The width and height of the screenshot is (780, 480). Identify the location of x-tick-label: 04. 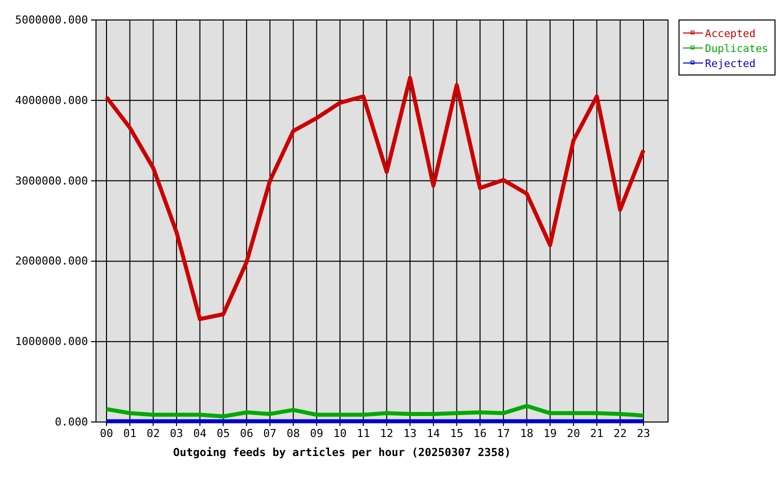
(200, 433).